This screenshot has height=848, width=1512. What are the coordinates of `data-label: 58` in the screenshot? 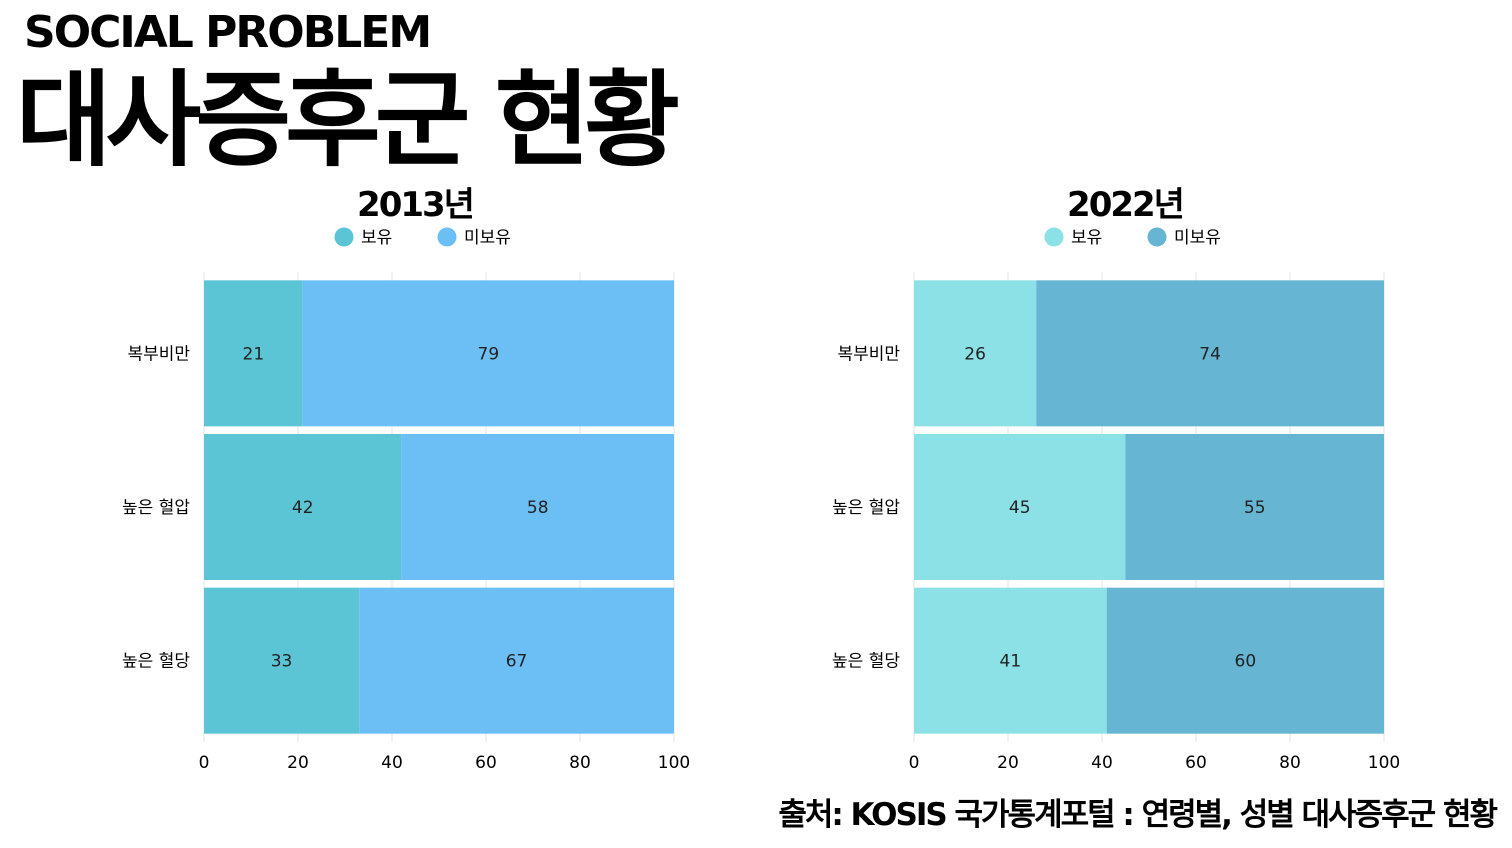 It's located at (538, 508).